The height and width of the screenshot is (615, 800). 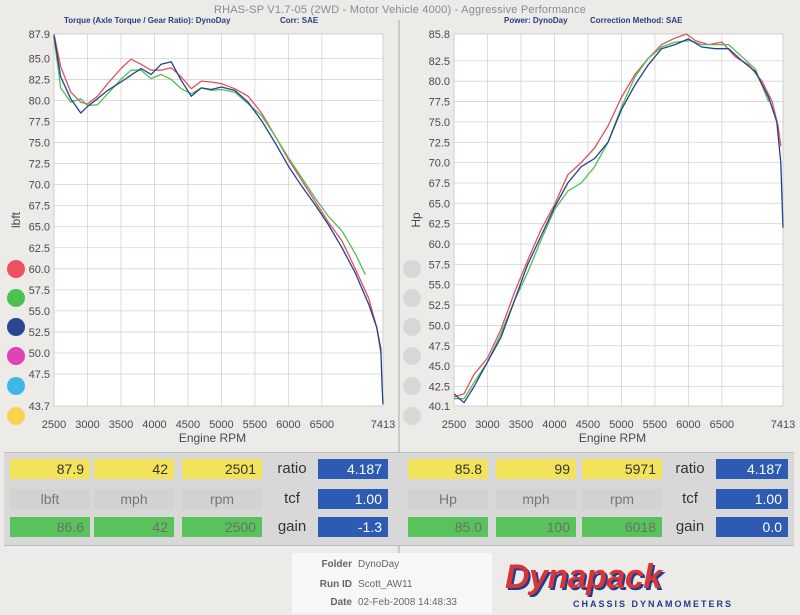 What do you see at coordinates (439, 367) in the screenshot?
I see `y-tick-label: 45.0` at bounding box center [439, 367].